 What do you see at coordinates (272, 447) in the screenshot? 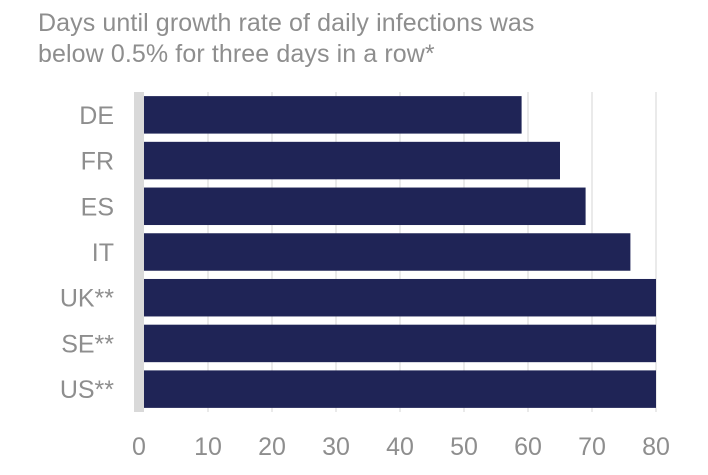
I see `x-tick-label: 20` at bounding box center [272, 447].